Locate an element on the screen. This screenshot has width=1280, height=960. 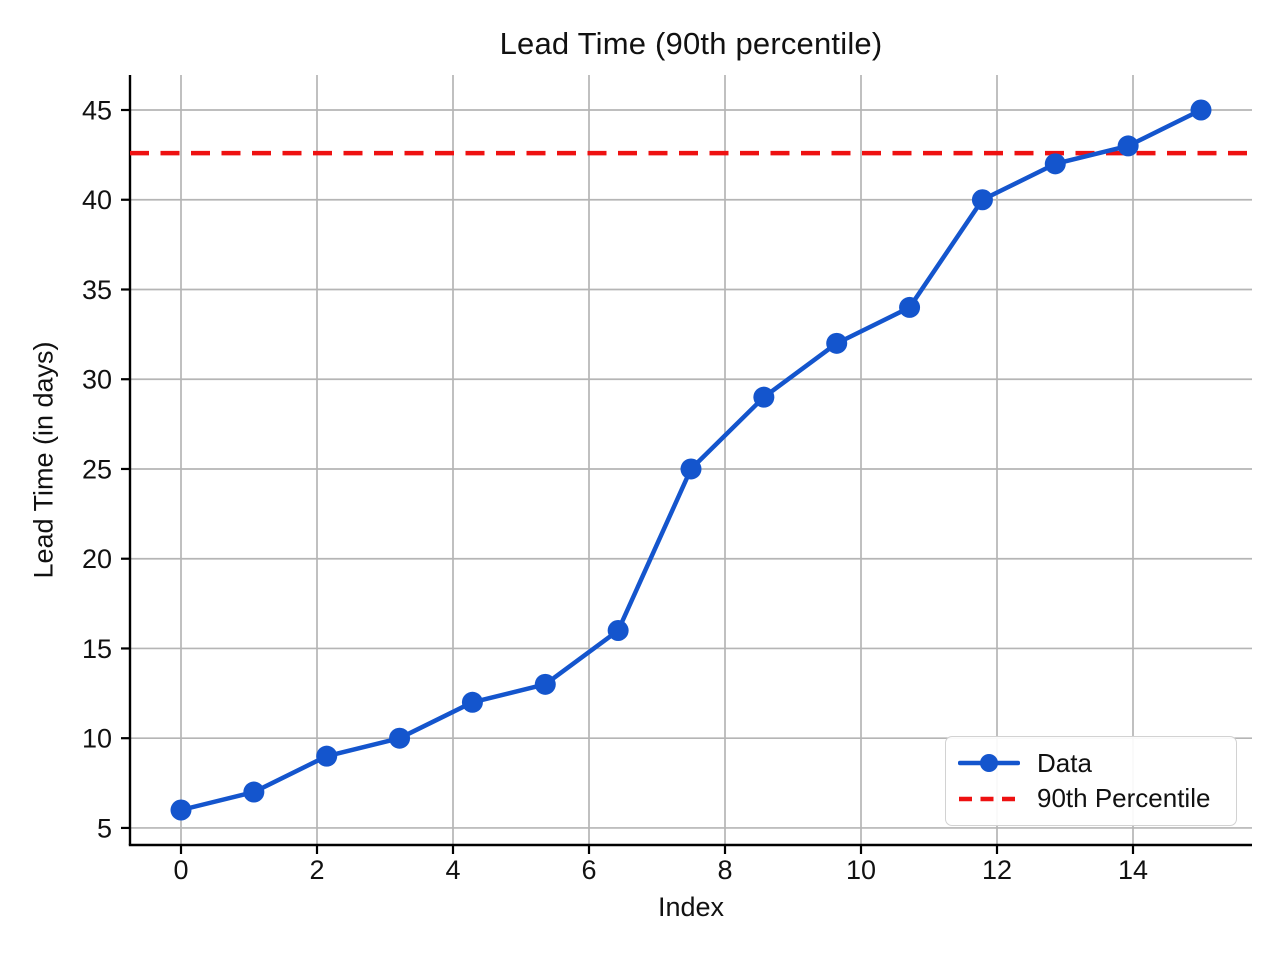
y-tick-label: 5 is located at coordinates (104, 828).